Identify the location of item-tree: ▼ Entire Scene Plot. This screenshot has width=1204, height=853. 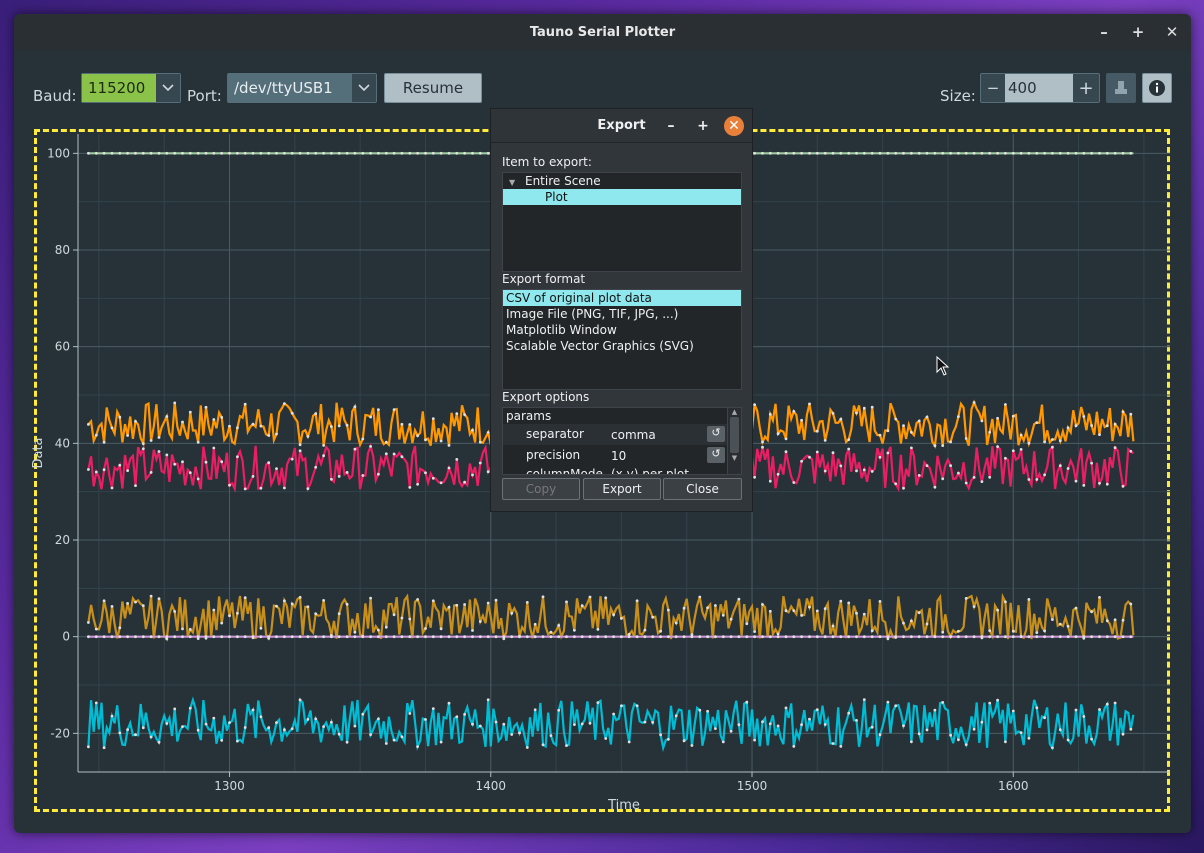
(622, 222).